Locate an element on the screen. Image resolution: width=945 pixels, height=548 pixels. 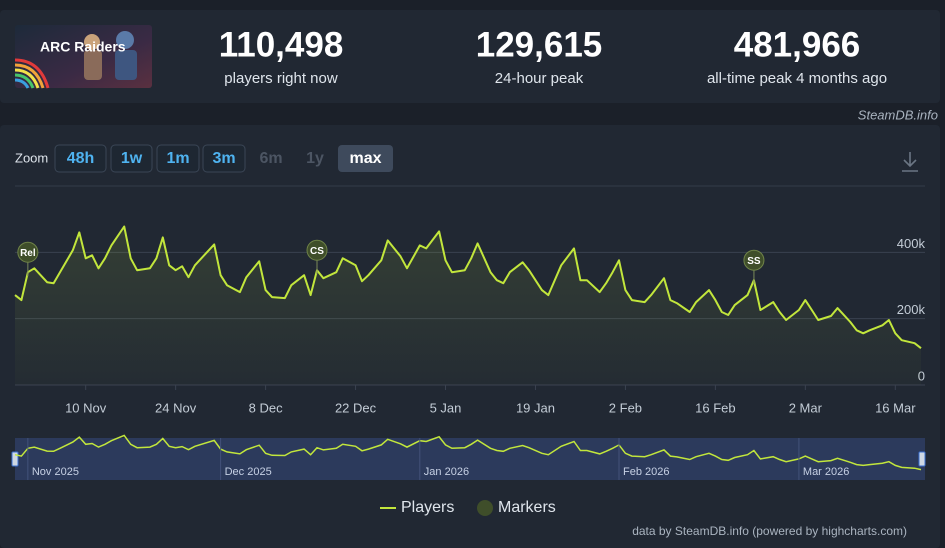
x-tick-label: 16 Mar is located at coordinates (895, 407).